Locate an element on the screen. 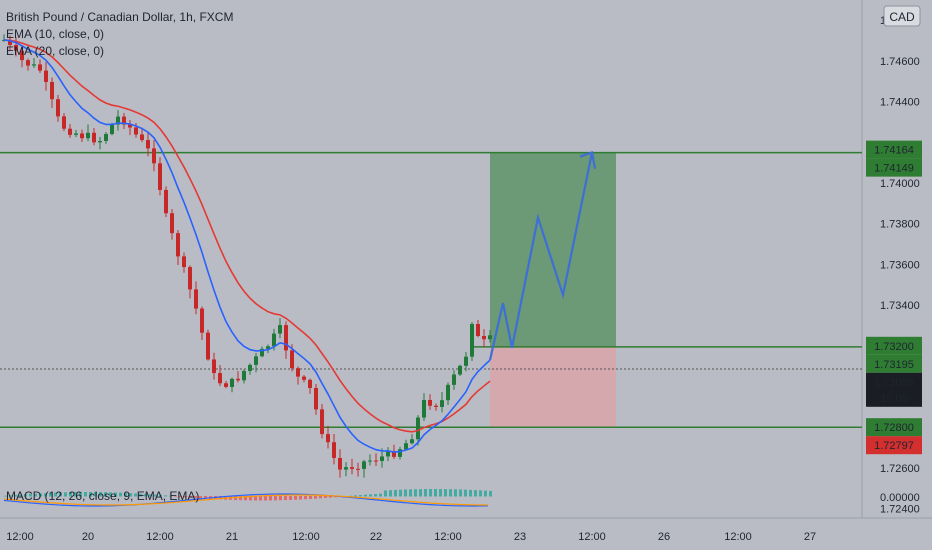 This screenshot has width=932, height=550. profit-zone is located at coordinates (553, 249).